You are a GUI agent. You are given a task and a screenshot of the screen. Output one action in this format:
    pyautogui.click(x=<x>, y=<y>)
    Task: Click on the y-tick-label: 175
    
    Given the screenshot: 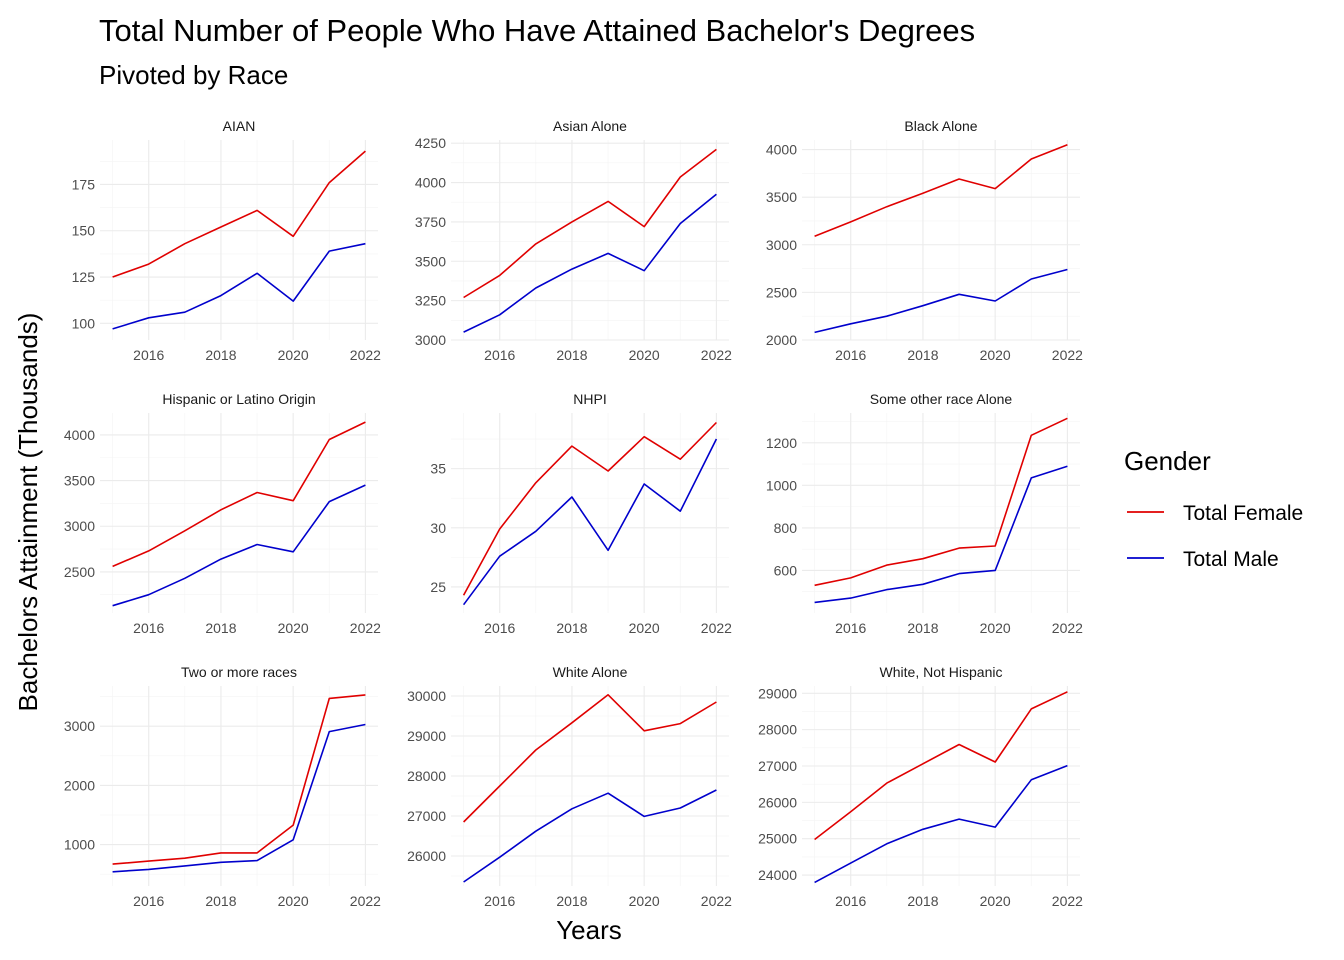 What is the action you would take?
    pyautogui.click(x=84, y=184)
    